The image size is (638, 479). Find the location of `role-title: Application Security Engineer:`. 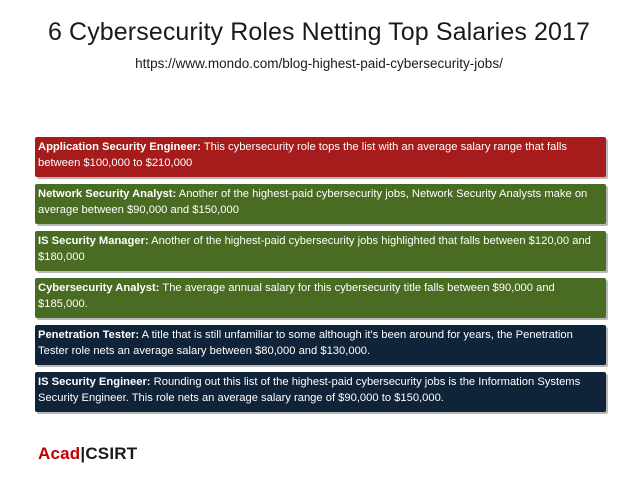

role-title: Application Security Engineer: is located at coordinates (119, 147).